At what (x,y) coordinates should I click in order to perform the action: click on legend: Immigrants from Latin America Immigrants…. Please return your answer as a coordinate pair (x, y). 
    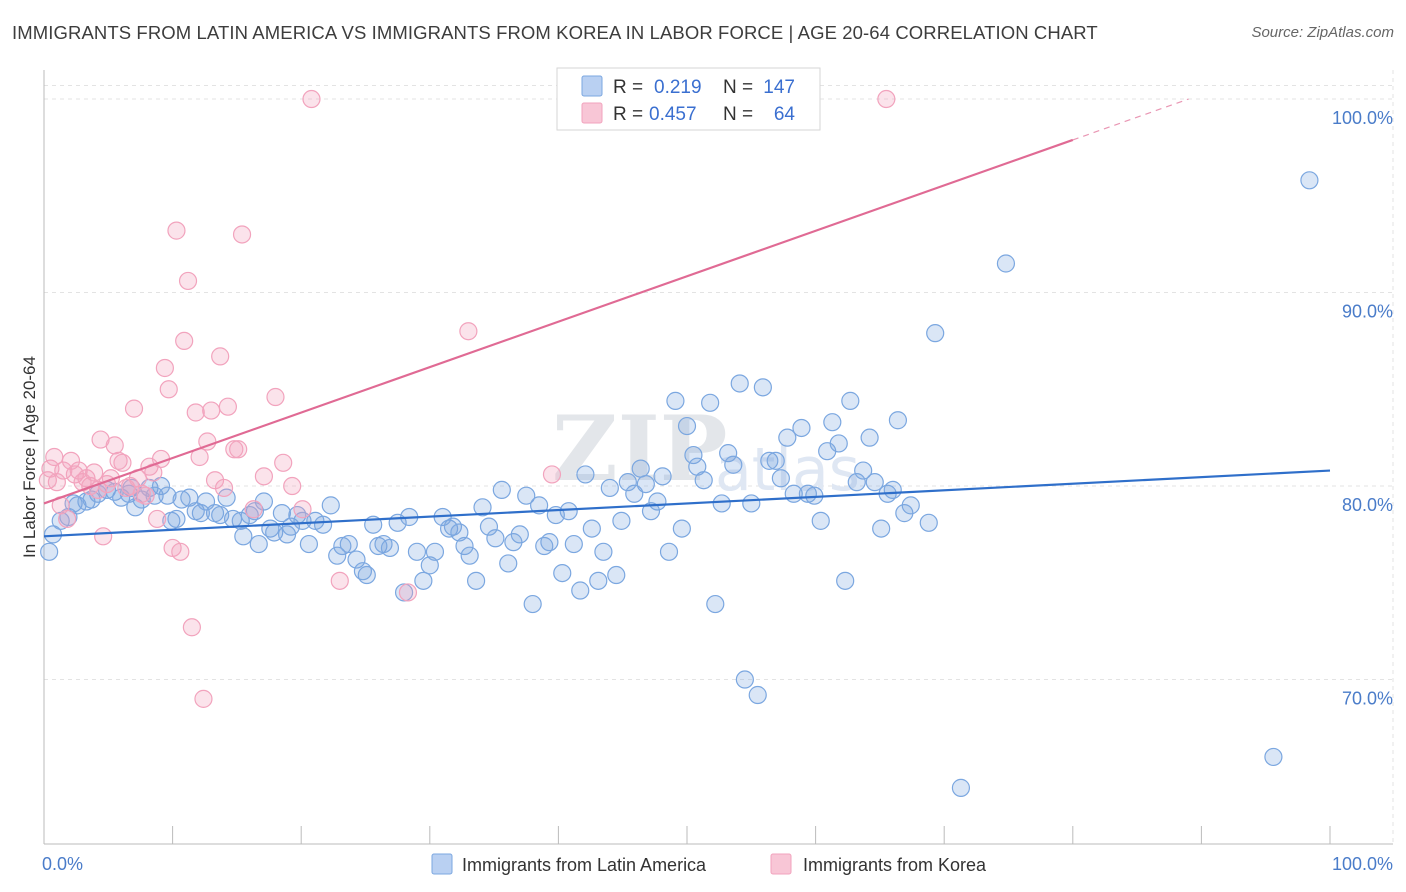
    Looking at the image, I should click on (709, 864).